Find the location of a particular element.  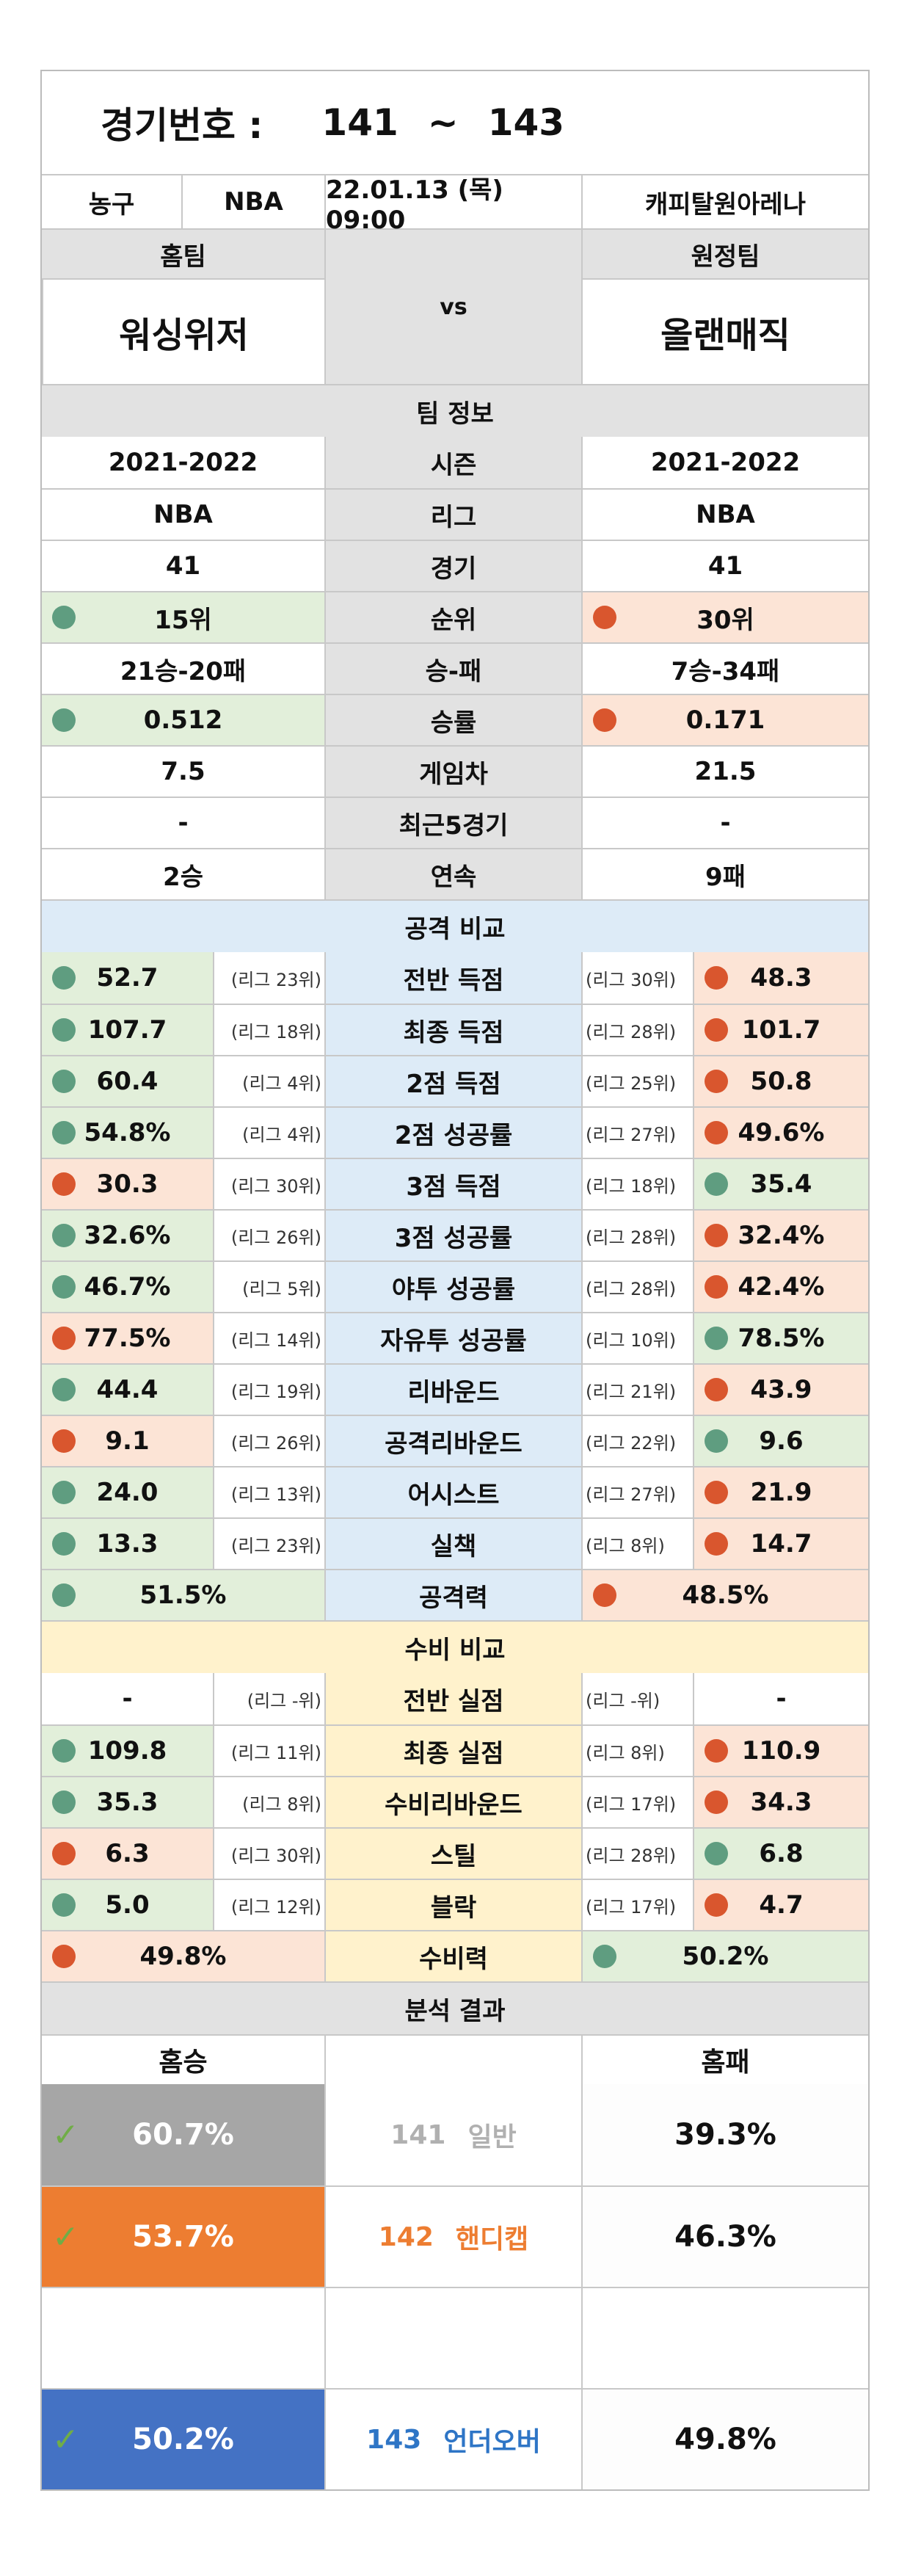

attack-home-value: 32.6% is located at coordinates (127, 1236).